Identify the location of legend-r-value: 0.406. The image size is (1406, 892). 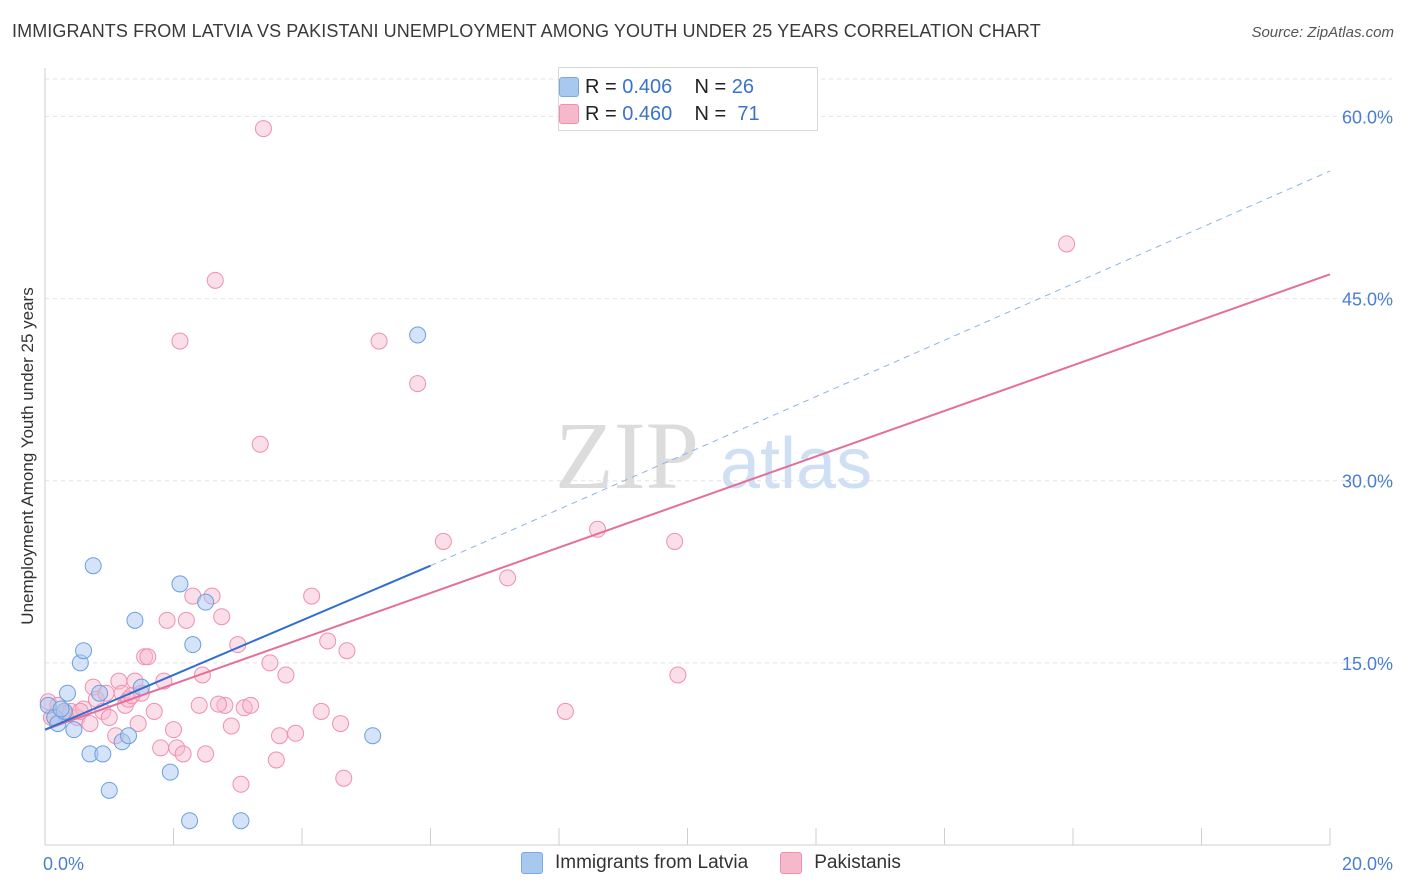
(647, 86).